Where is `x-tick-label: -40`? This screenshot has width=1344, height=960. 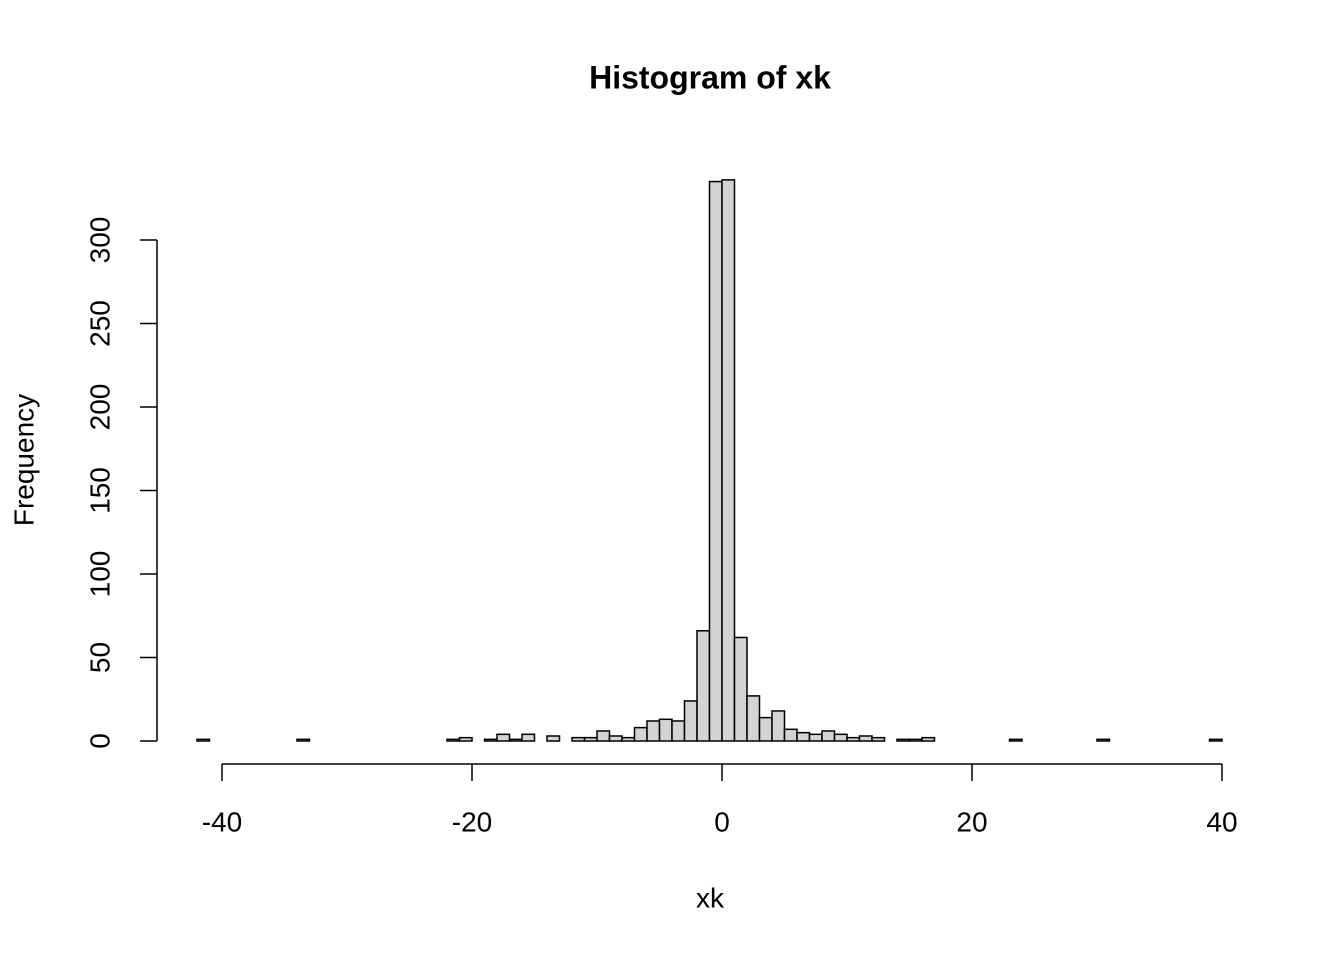
x-tick-label: -40 is located at coordinates (222, 821).